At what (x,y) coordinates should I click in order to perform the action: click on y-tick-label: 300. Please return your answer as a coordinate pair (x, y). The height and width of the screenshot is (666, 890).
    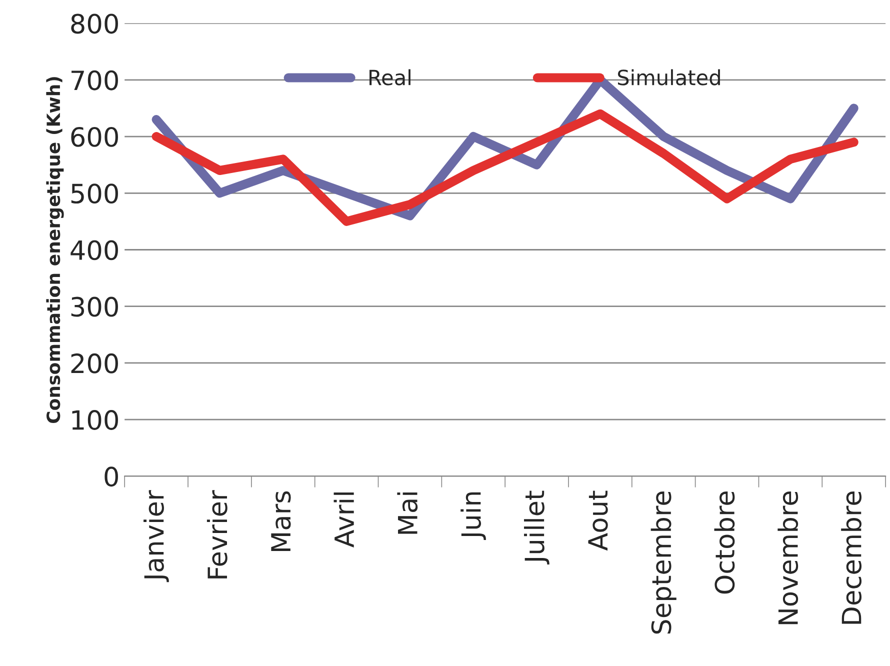
    Looking at the image, I should click on (94, 306).